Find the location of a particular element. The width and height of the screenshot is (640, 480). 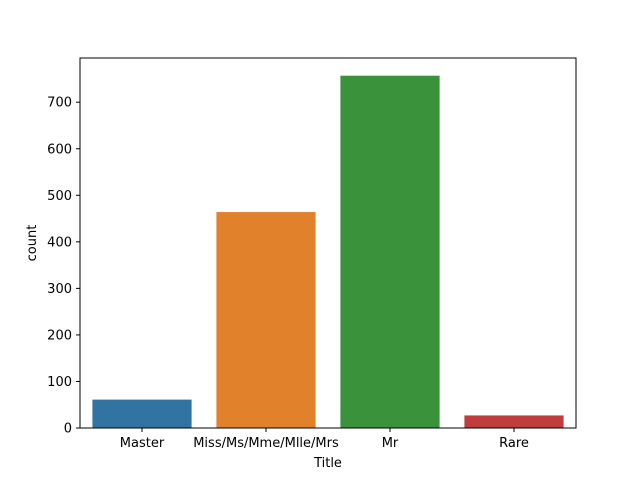

x-axis-label: Title is located at coordinates (327, 463).